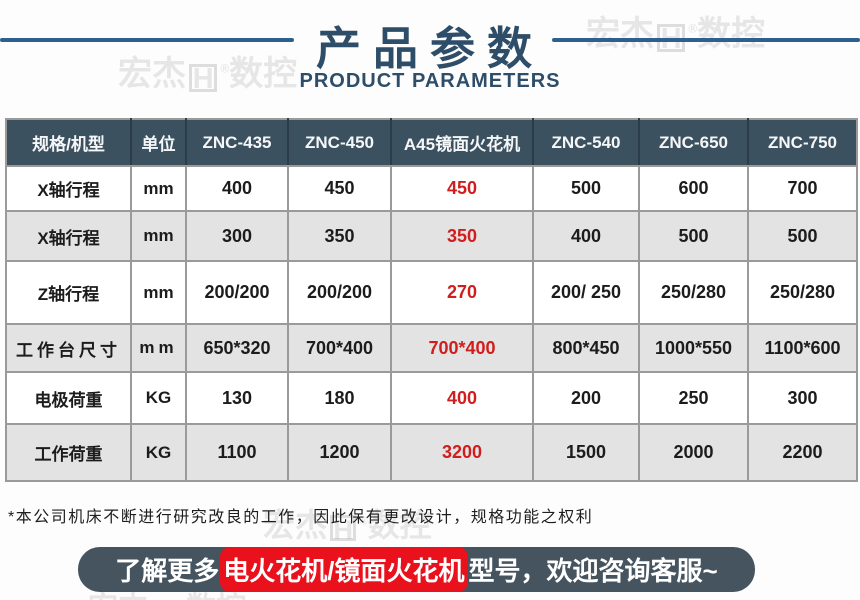 This screenshot has width=860, height=600. I want to click on value-cell: 250, so click(693, 398).